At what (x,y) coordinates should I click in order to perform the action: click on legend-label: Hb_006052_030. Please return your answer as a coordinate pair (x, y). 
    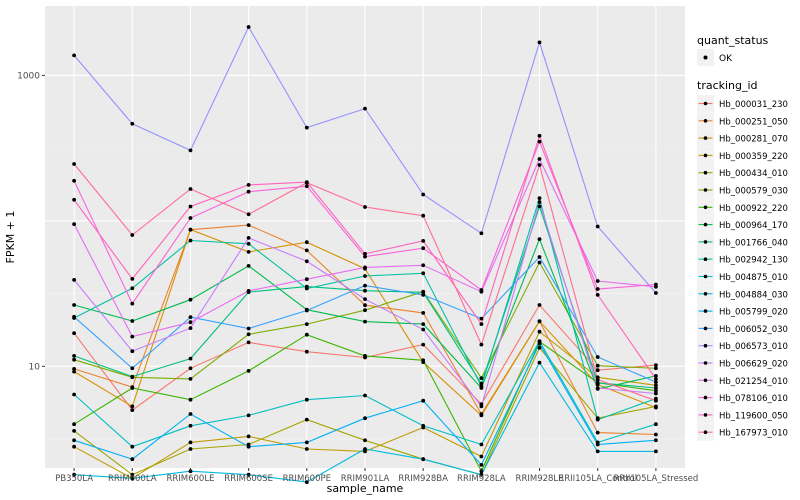
    Looking at the image, I should click on (753, 330).